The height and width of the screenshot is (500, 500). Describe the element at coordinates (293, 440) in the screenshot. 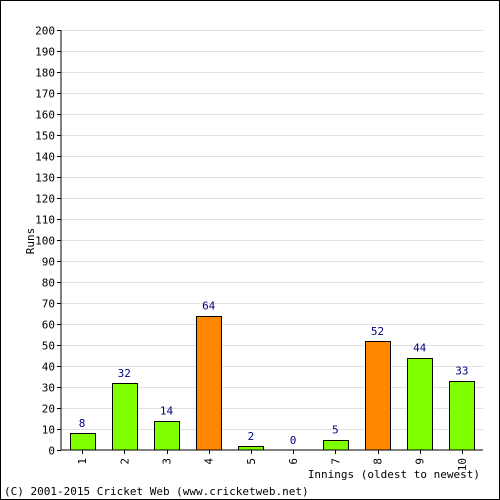

I see `bar-value-label: 0` at that location.